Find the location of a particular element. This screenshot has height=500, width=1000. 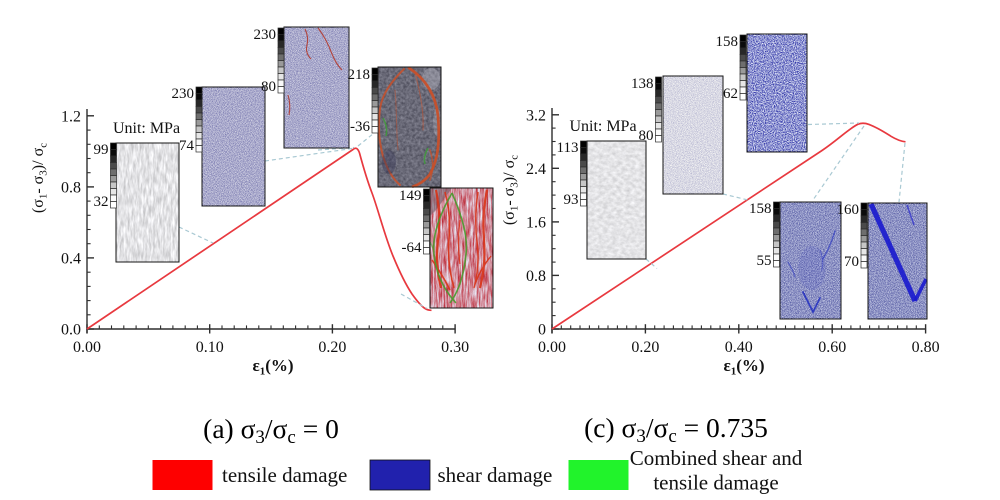

svg-text: 70 is located at coordinates (851, 262).